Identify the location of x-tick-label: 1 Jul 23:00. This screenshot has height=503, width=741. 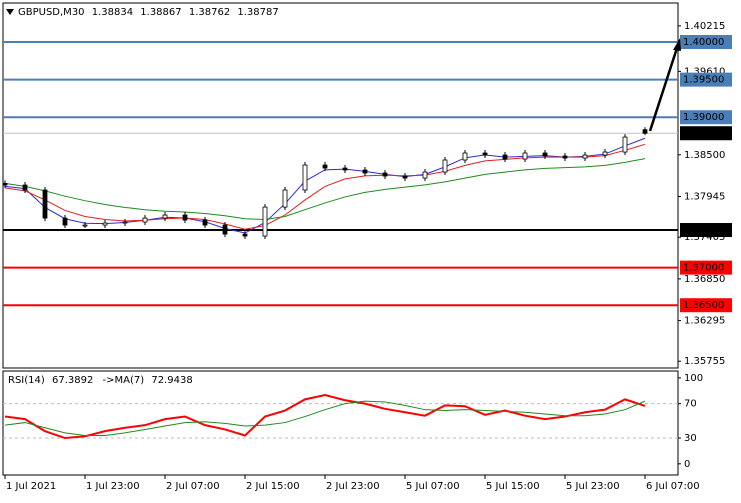
(113, 486).